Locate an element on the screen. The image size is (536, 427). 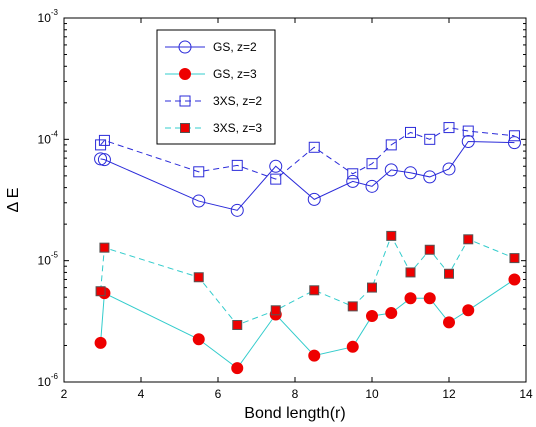
y-axis-label: Δ E is located at coordinates (13, 200).